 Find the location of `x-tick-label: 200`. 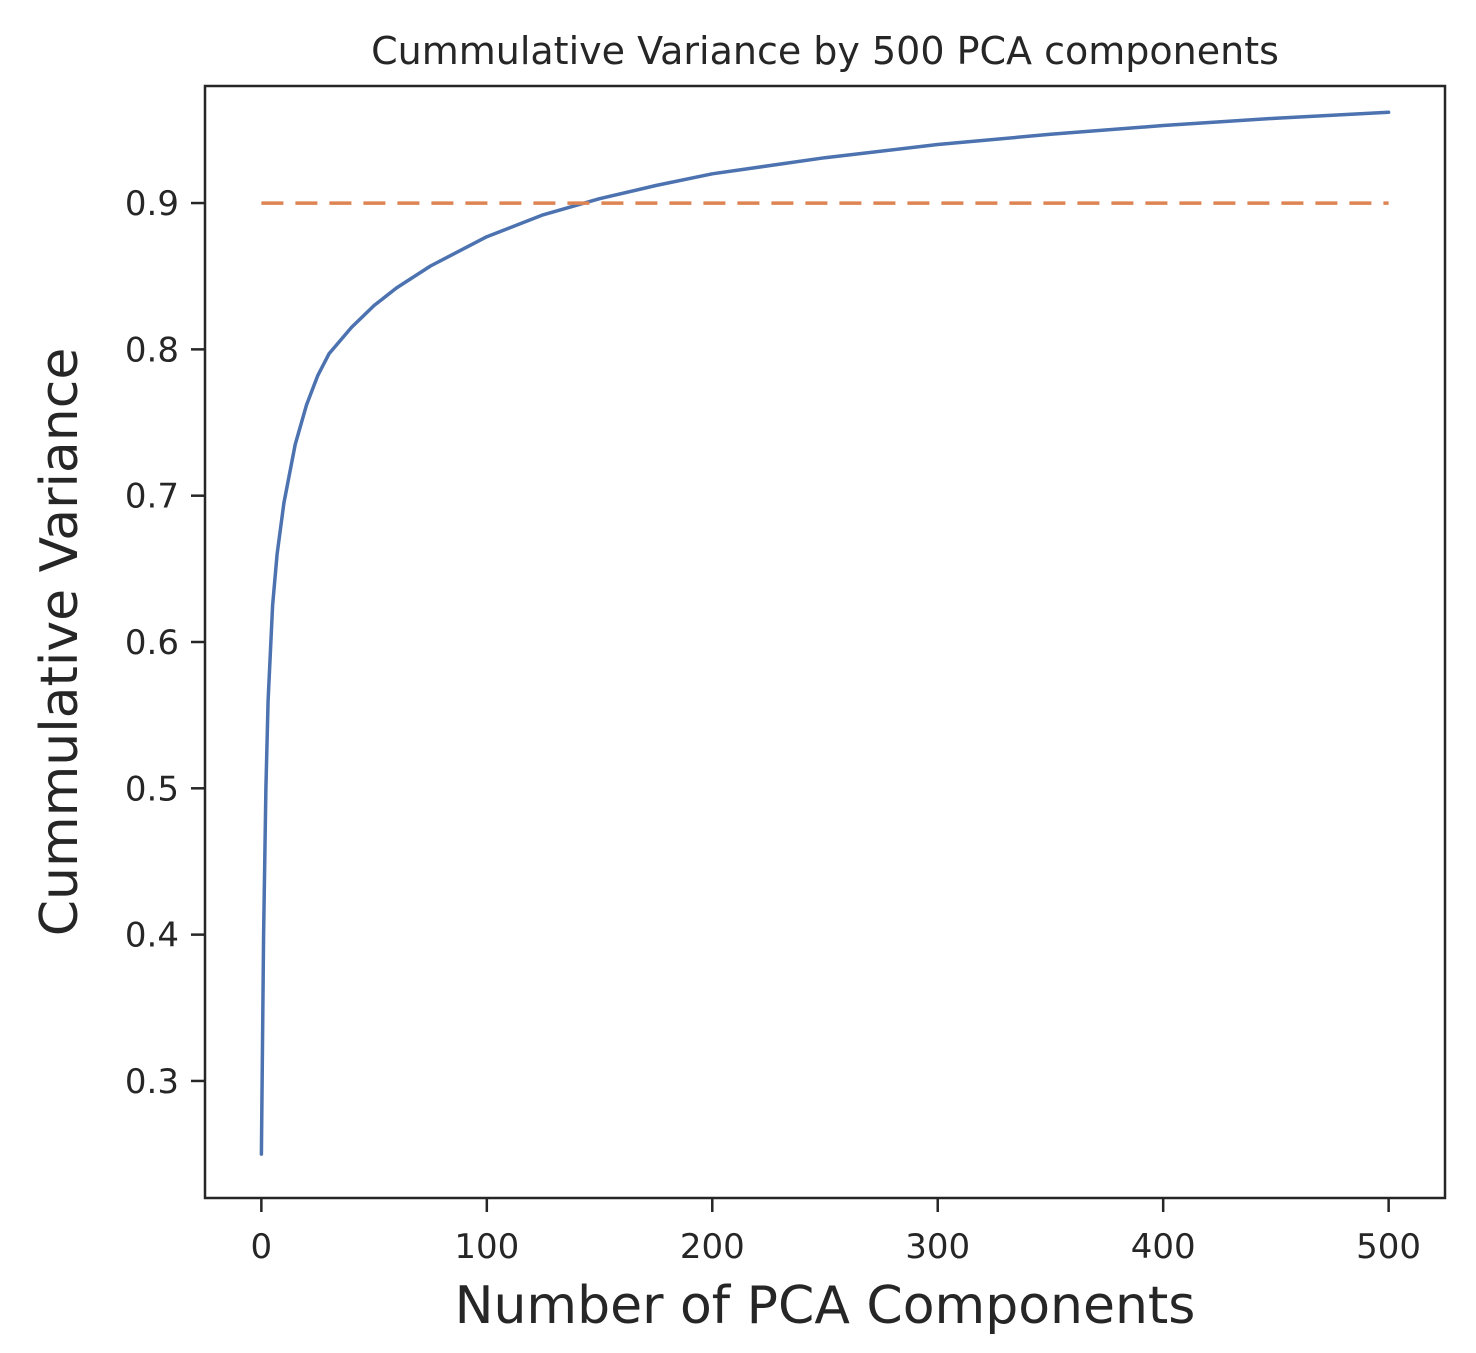

x-tick-label: 200 is located at coordinates (712, 1247).